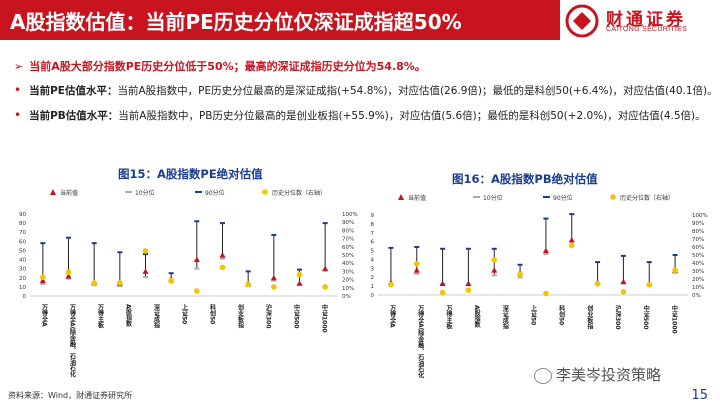  What do you see at coordinates (348, 256) in the screenshot?
I see `y2-tick-label: 50%` at bounding box center [348, 256].